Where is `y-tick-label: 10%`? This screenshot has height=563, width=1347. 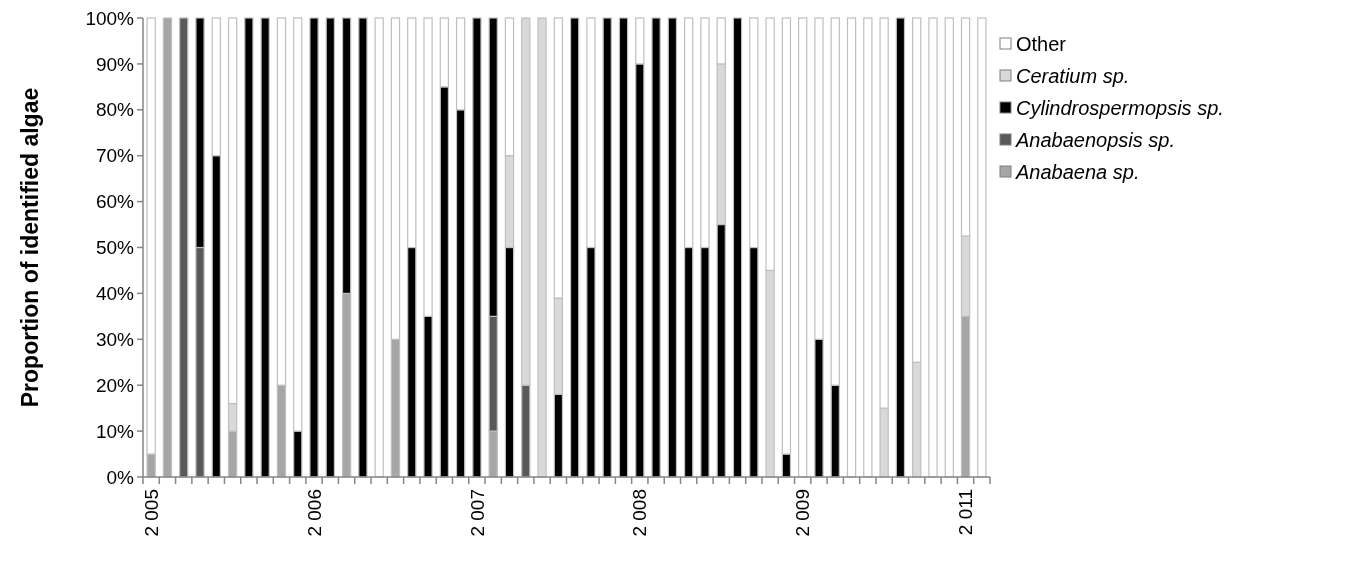 y-tick-label: 10% is located at coordinates (115, 431).